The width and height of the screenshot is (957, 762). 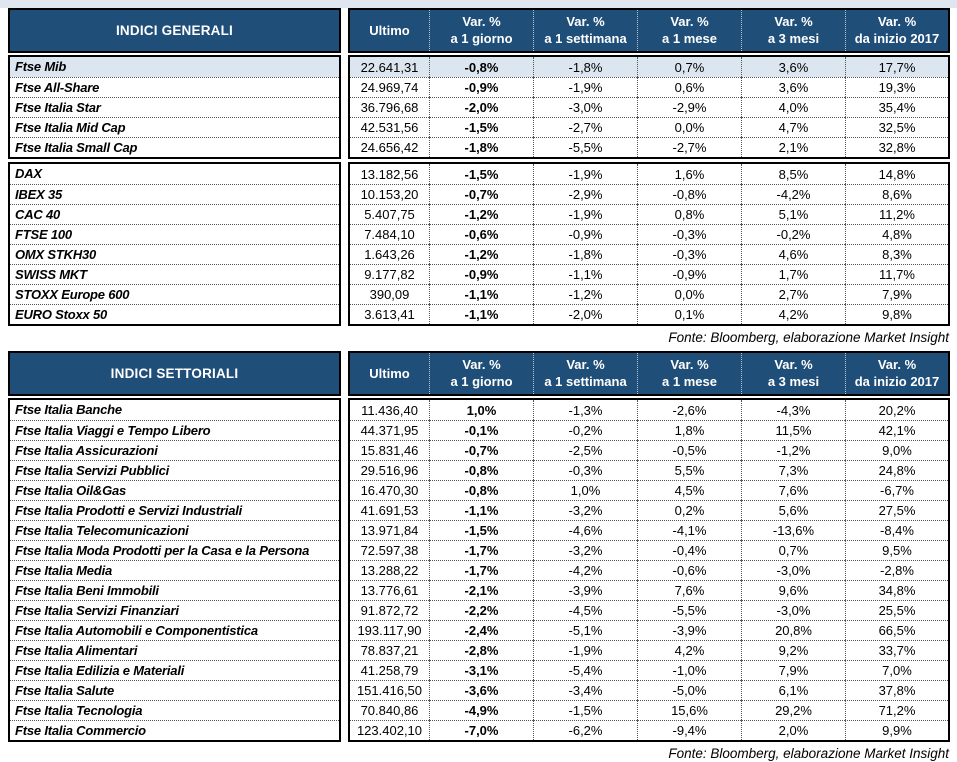 What do you see at coordinates (793, 381) in the screenshot?
I see `column-header-line2: a 3 mesi` at bounding box center [793, 381].